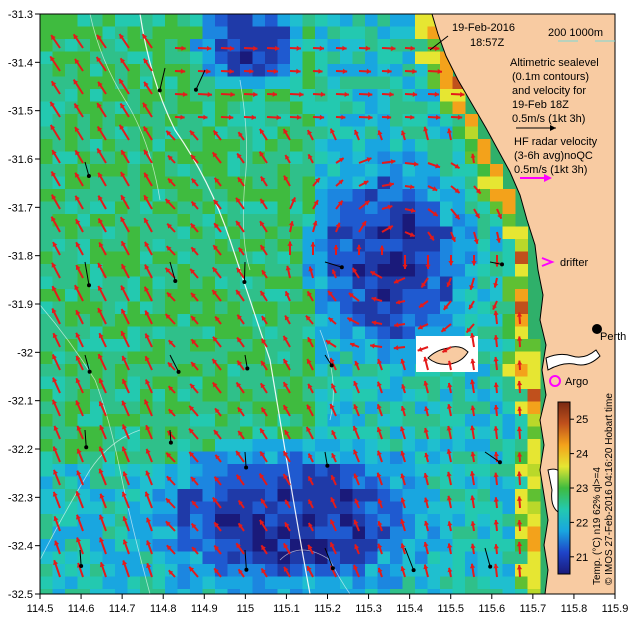 This screenshot has height=630, width=640. Describe the element at coordinates (576, 382) in the screenshot. I see `argo-label: Argo` at that location.